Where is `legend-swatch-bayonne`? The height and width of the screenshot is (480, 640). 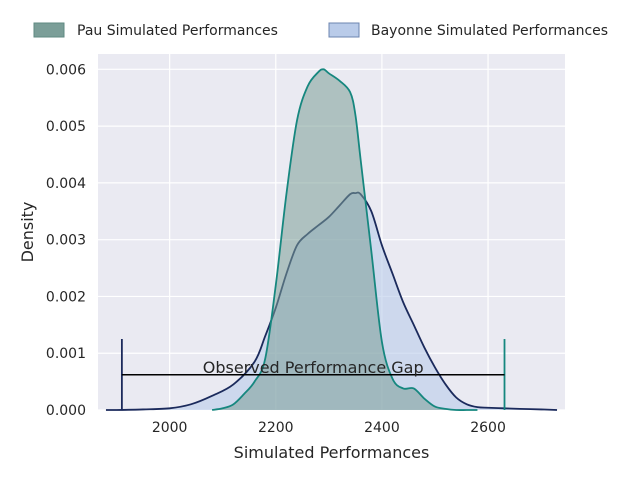
legend-swatch-bayonne is located at coordinates (344, 30).